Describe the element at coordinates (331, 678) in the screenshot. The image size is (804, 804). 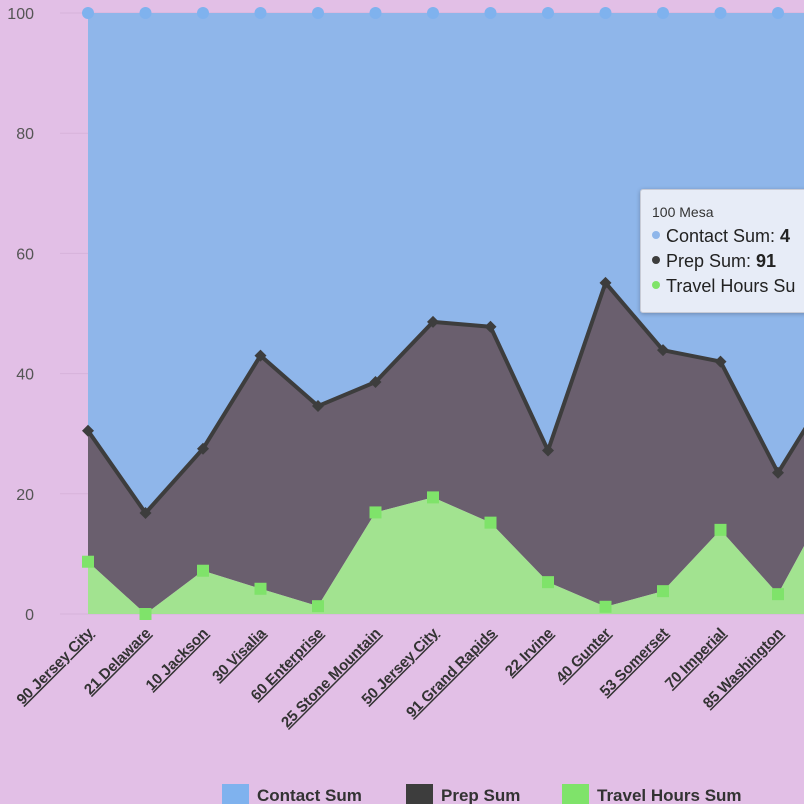
I see `x-tick-label: 25 Stone Mountain` at that location.